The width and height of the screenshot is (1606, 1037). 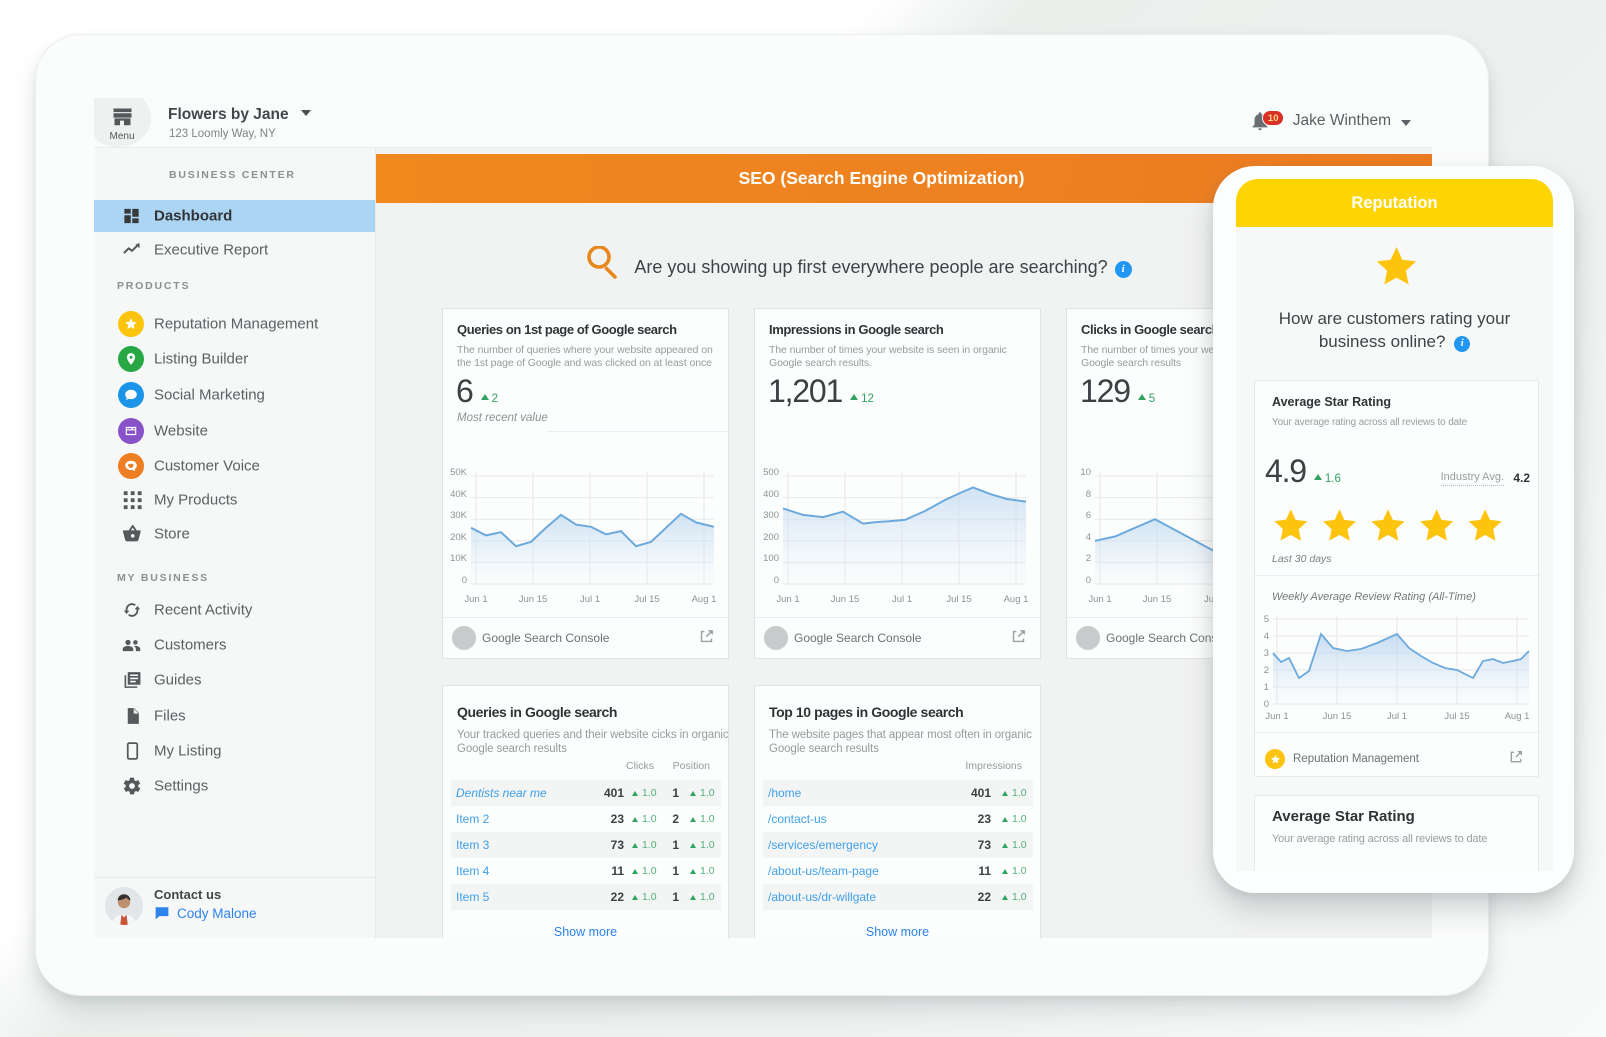 What do you see at coordinates (459, 472) in the screenshot?
I see `svg-text: 50K` at bounding box center [459, 472].